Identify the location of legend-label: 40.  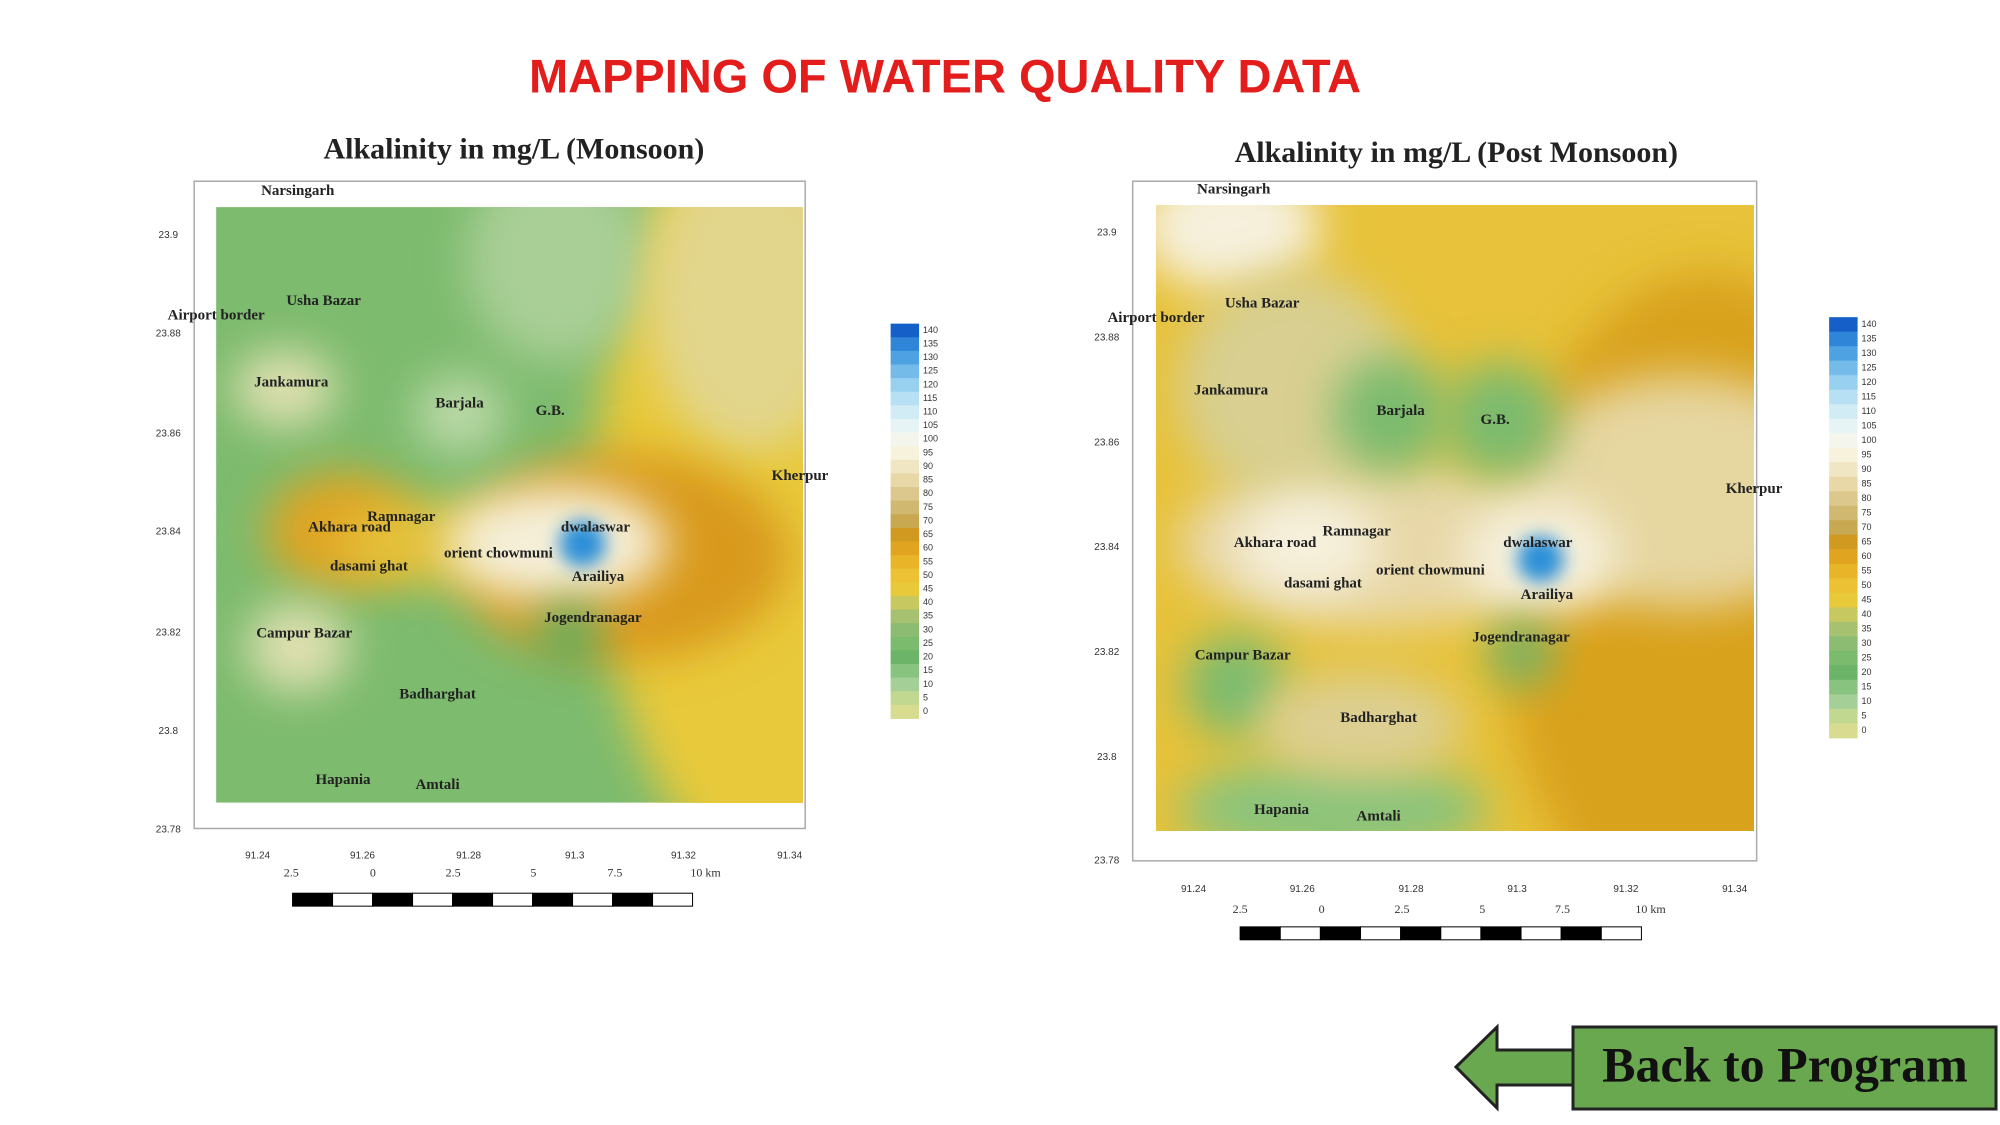
(1866, 614).